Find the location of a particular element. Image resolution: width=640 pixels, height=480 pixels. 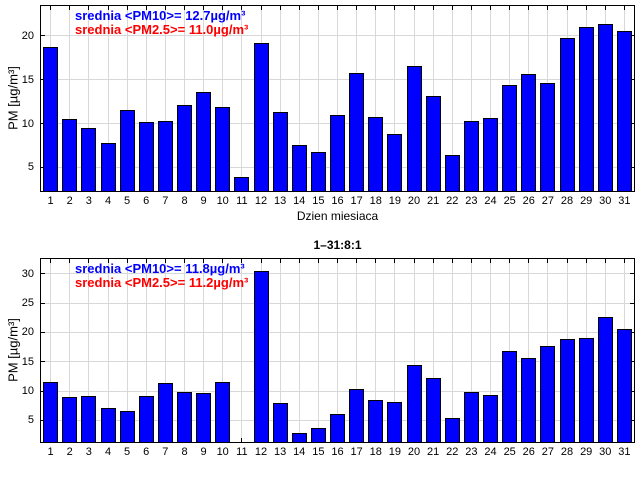

x-tick-label: 29 is located at coordinates (586, 452).